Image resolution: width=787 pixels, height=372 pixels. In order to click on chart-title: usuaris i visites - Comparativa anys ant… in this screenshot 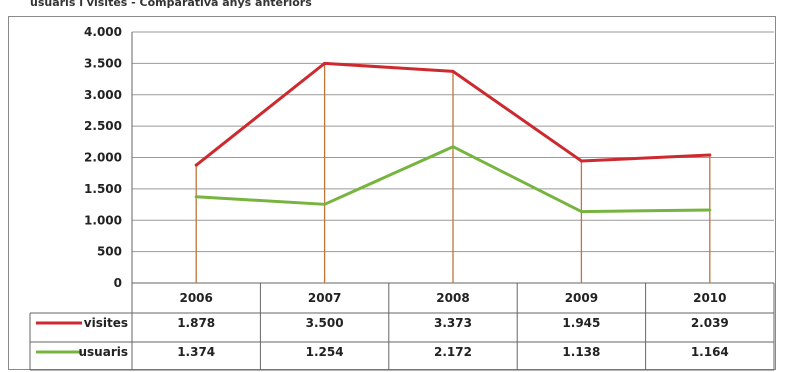, I will do `click(171, 4)`.